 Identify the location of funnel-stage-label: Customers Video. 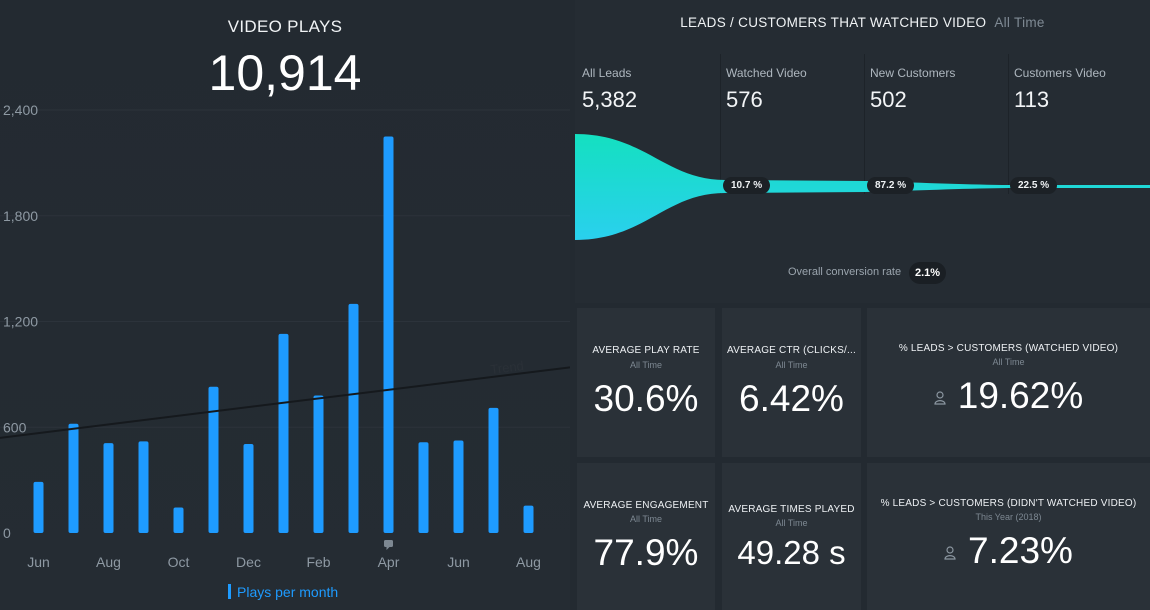
(1060, 73).